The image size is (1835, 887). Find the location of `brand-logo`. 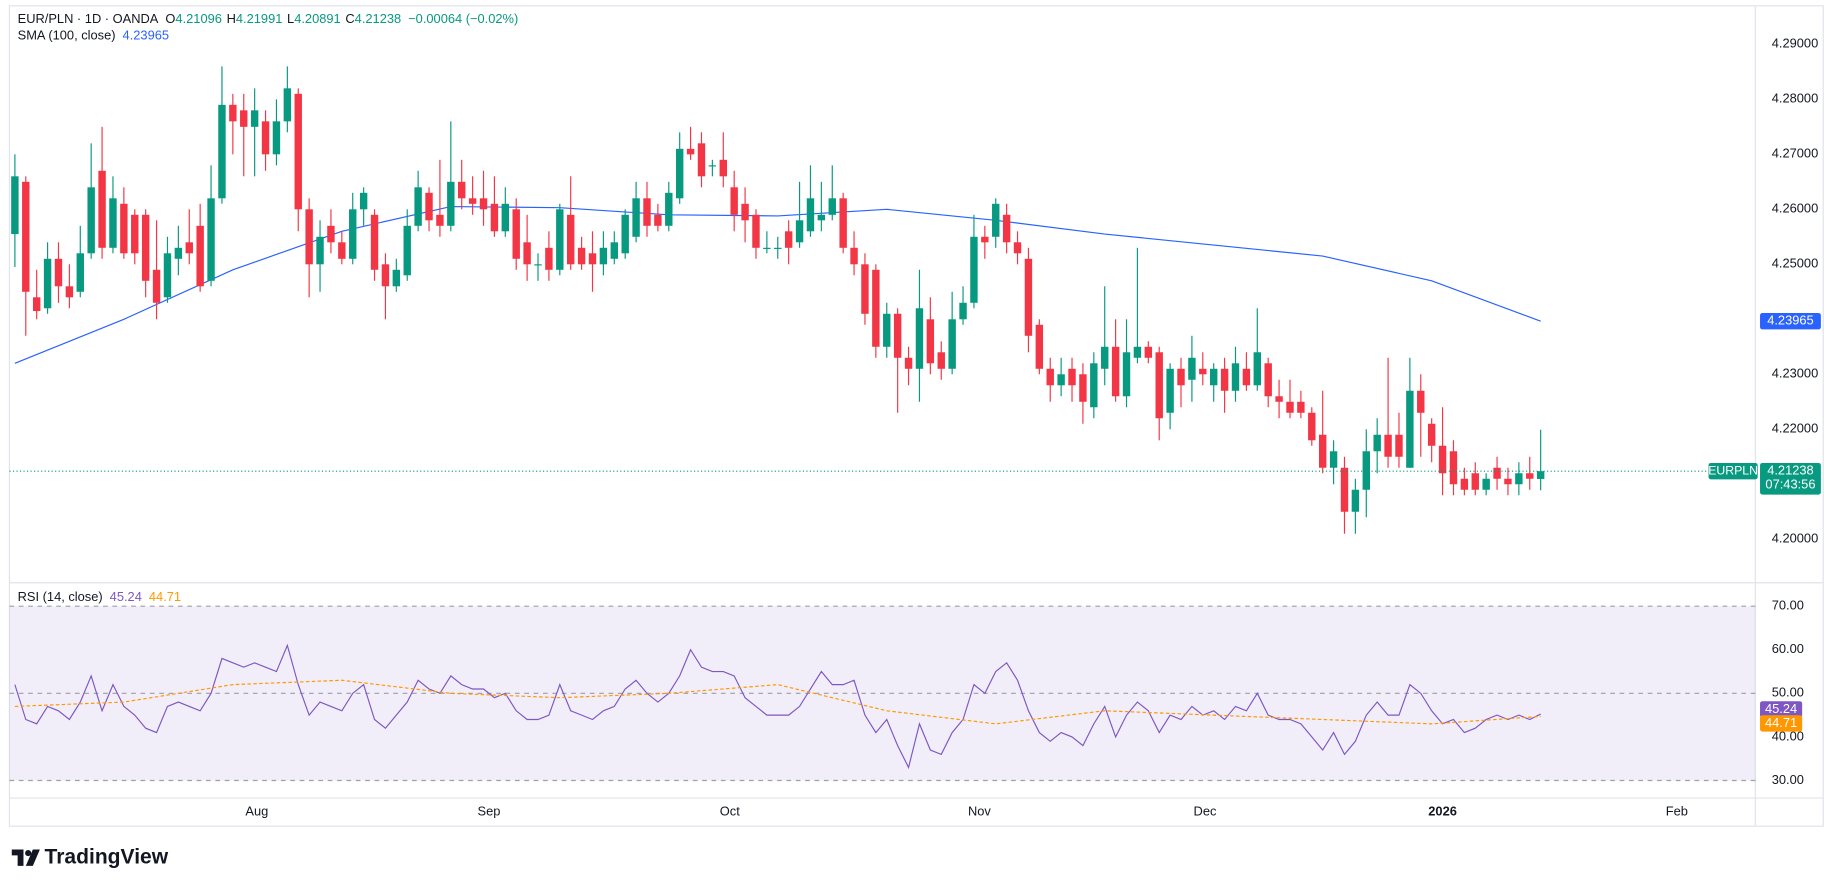

brand-logo is located at coordinates (25, 857).